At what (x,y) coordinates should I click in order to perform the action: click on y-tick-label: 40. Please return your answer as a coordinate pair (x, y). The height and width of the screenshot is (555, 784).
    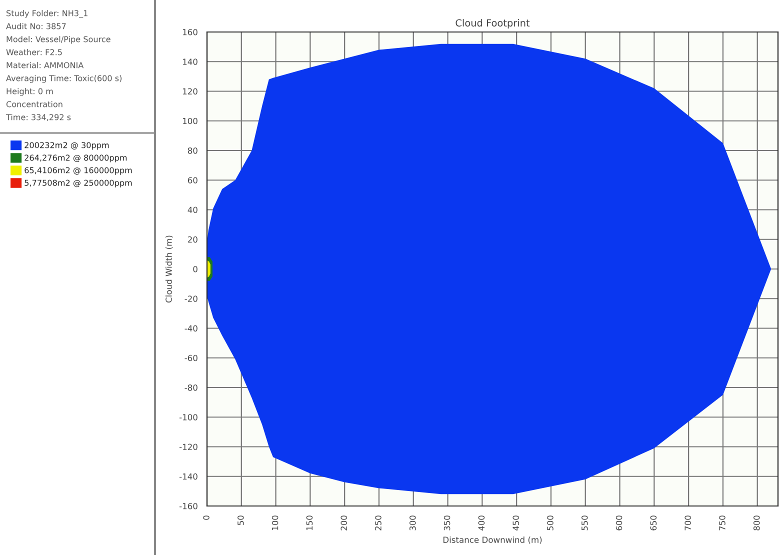
    Looking at the image, I should click on (193, 210).